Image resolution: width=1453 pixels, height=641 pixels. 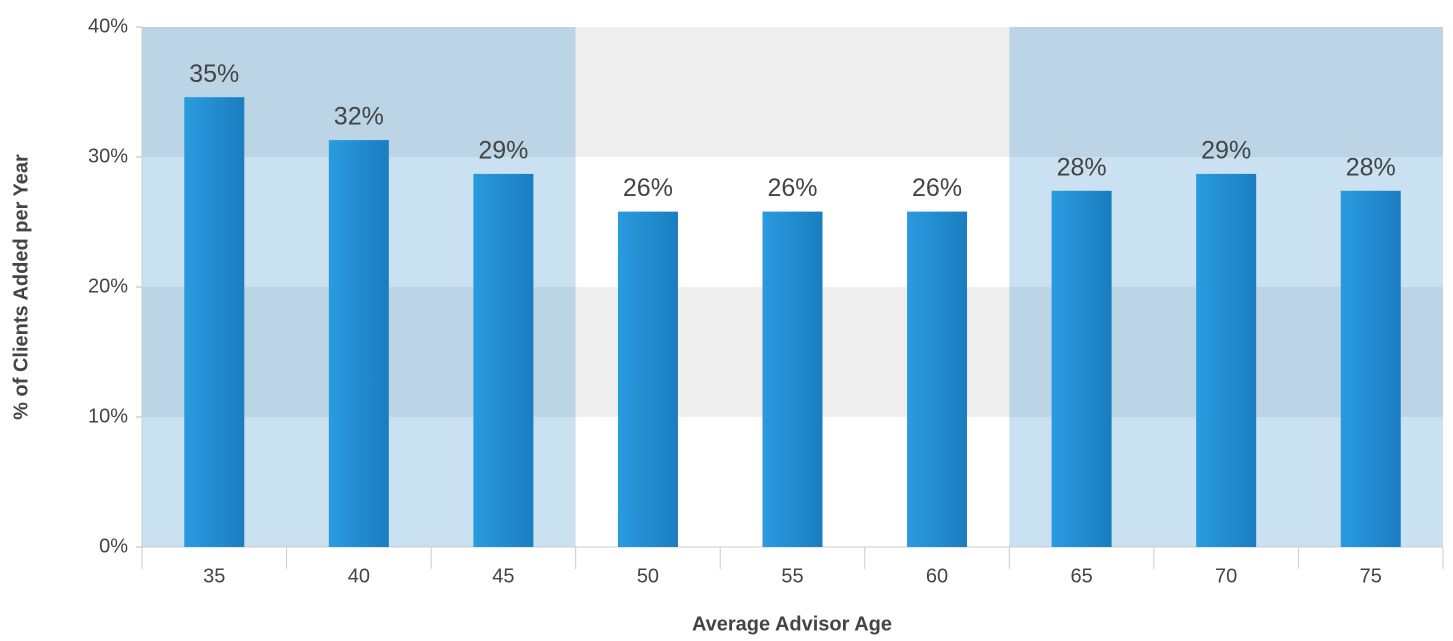 What do you see at coordinates (792, 576) in the screenshot?
I see `x-tick-label: 55` at bounding box center [792, 576].